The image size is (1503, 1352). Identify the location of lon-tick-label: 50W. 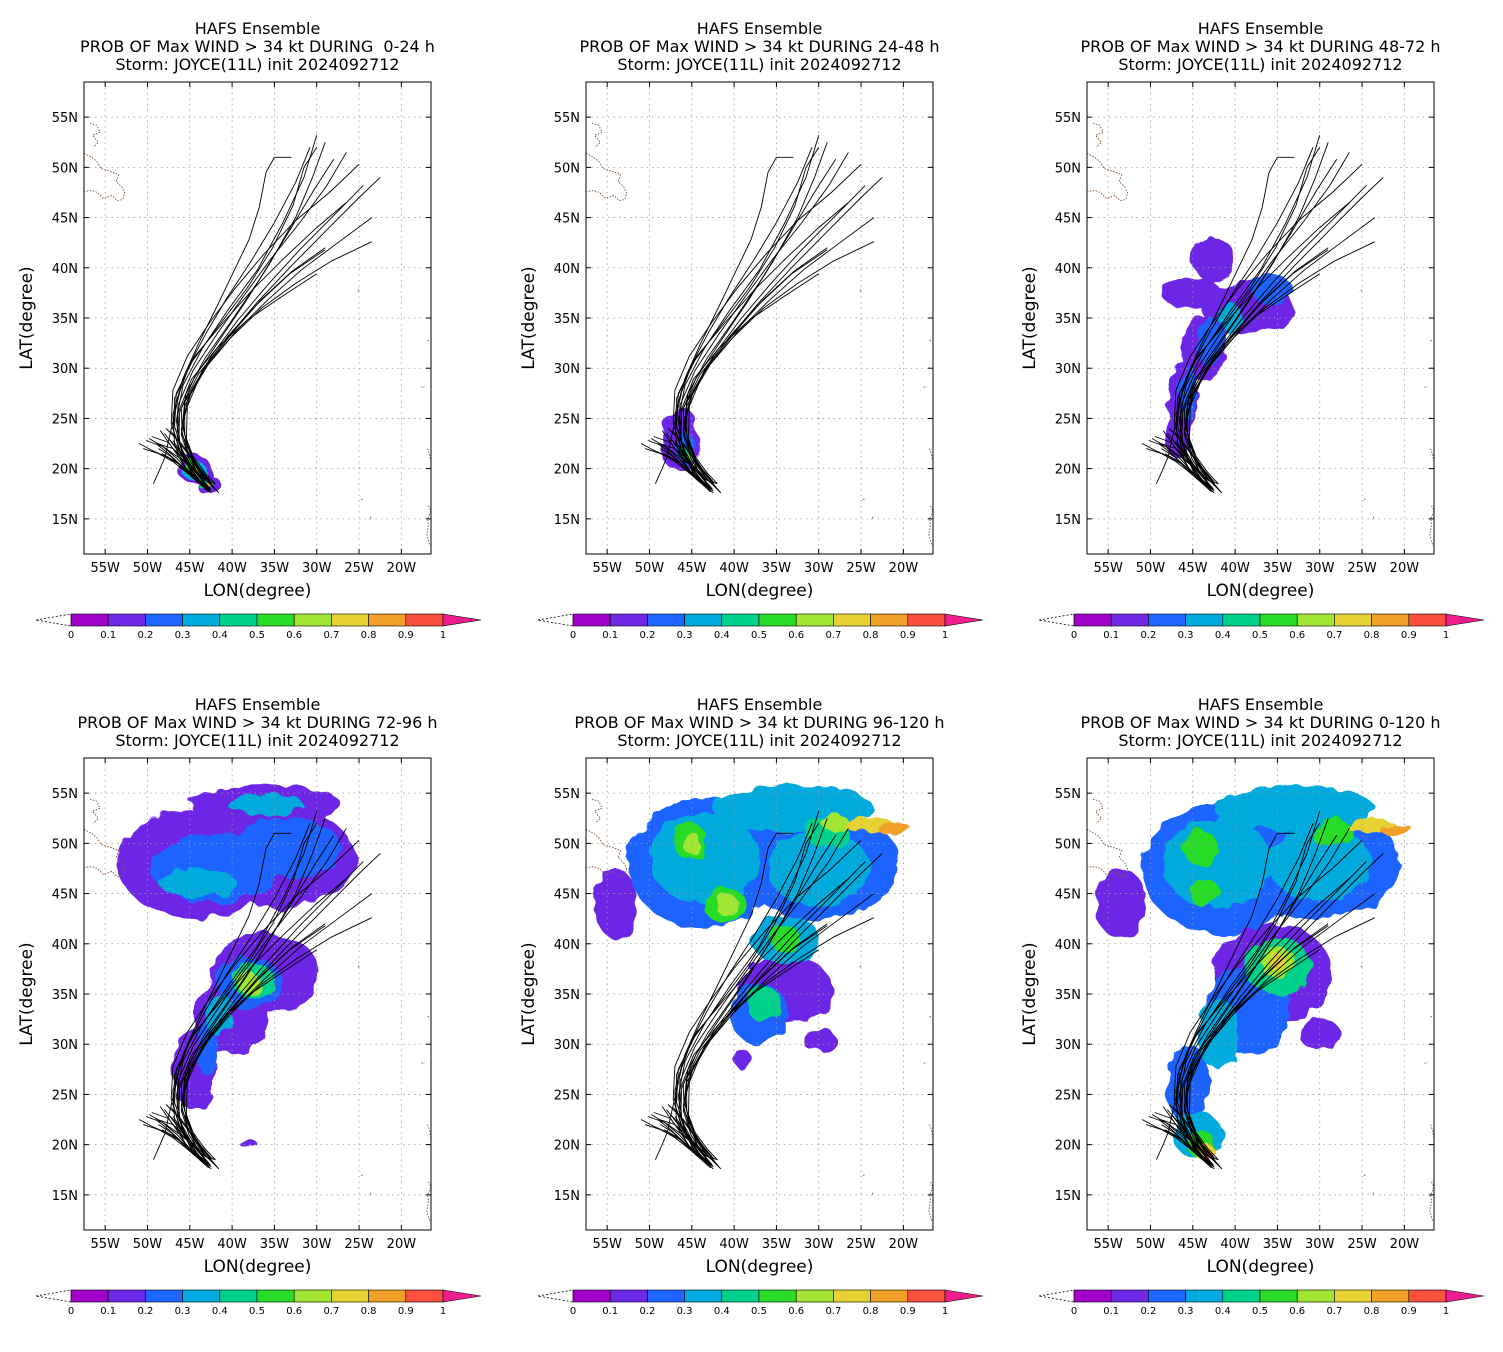
(1151, 568).